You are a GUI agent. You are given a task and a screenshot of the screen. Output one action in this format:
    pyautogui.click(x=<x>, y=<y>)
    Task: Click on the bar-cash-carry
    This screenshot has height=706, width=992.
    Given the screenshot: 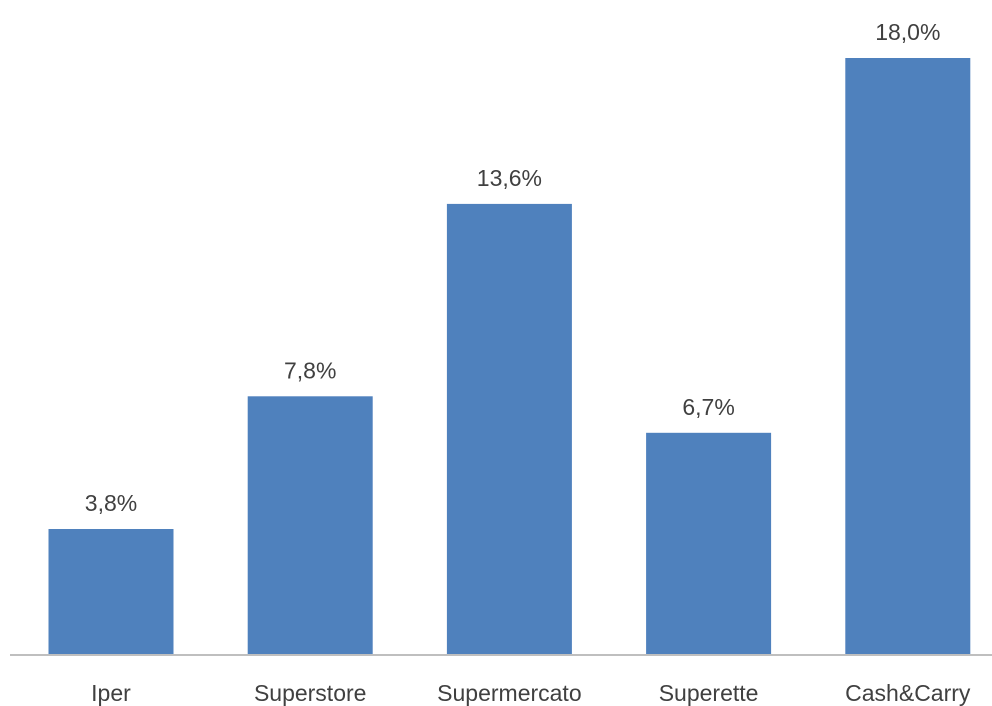 What is the action you would take?
    pyautogui.click(x=908, y=356)
    